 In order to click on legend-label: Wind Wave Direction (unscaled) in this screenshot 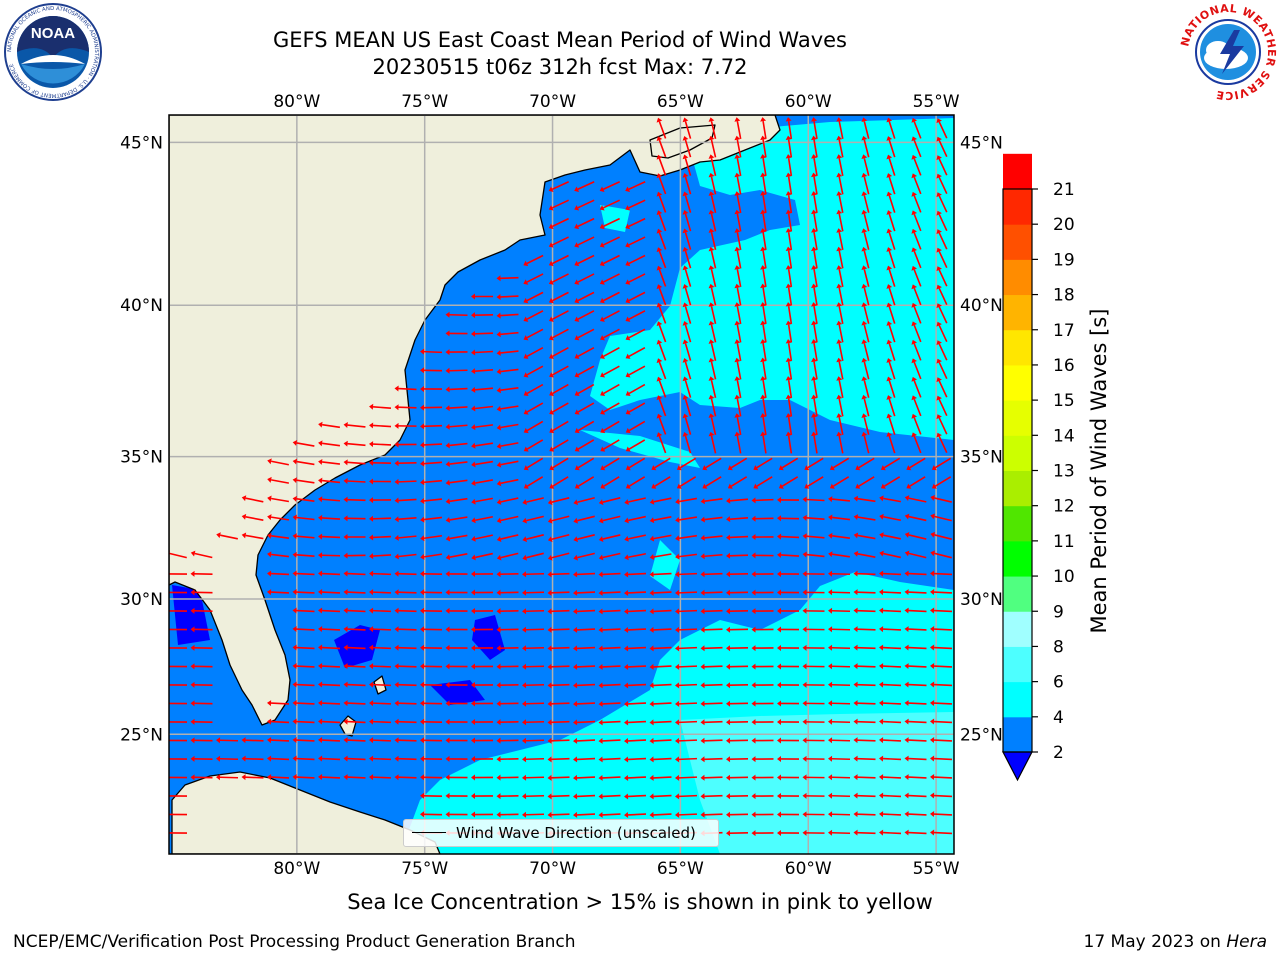, I will do `click(576, 833)`.